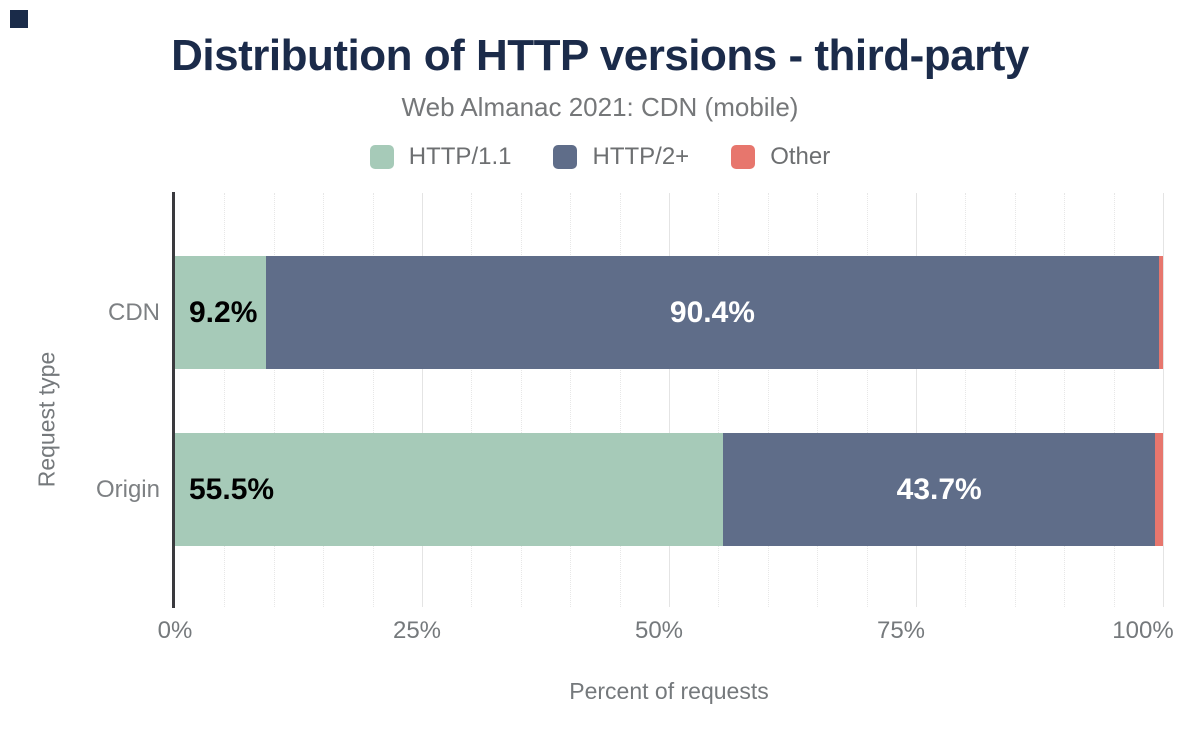 The height and width of the screenshot is (742, 1200). I want to click on legend-label: HTTP/2+, so click(641, 156).